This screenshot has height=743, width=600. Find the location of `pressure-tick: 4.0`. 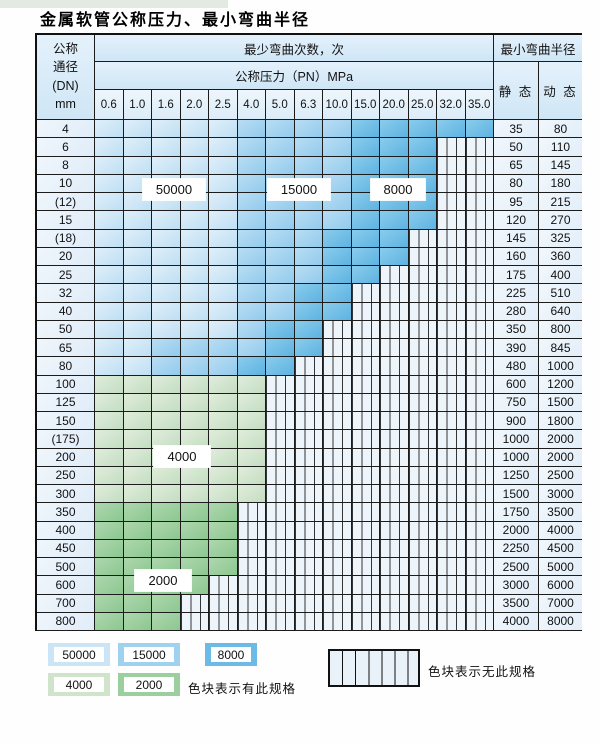

pressure-tick: 4.0 is located at coordinates (251, 105).